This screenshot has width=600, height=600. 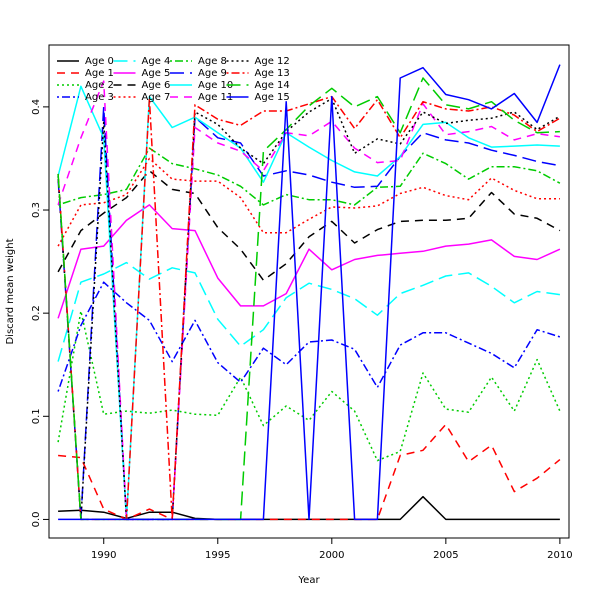 I want to click on y-tick-label: 0.1, so click(x=36, y=416).